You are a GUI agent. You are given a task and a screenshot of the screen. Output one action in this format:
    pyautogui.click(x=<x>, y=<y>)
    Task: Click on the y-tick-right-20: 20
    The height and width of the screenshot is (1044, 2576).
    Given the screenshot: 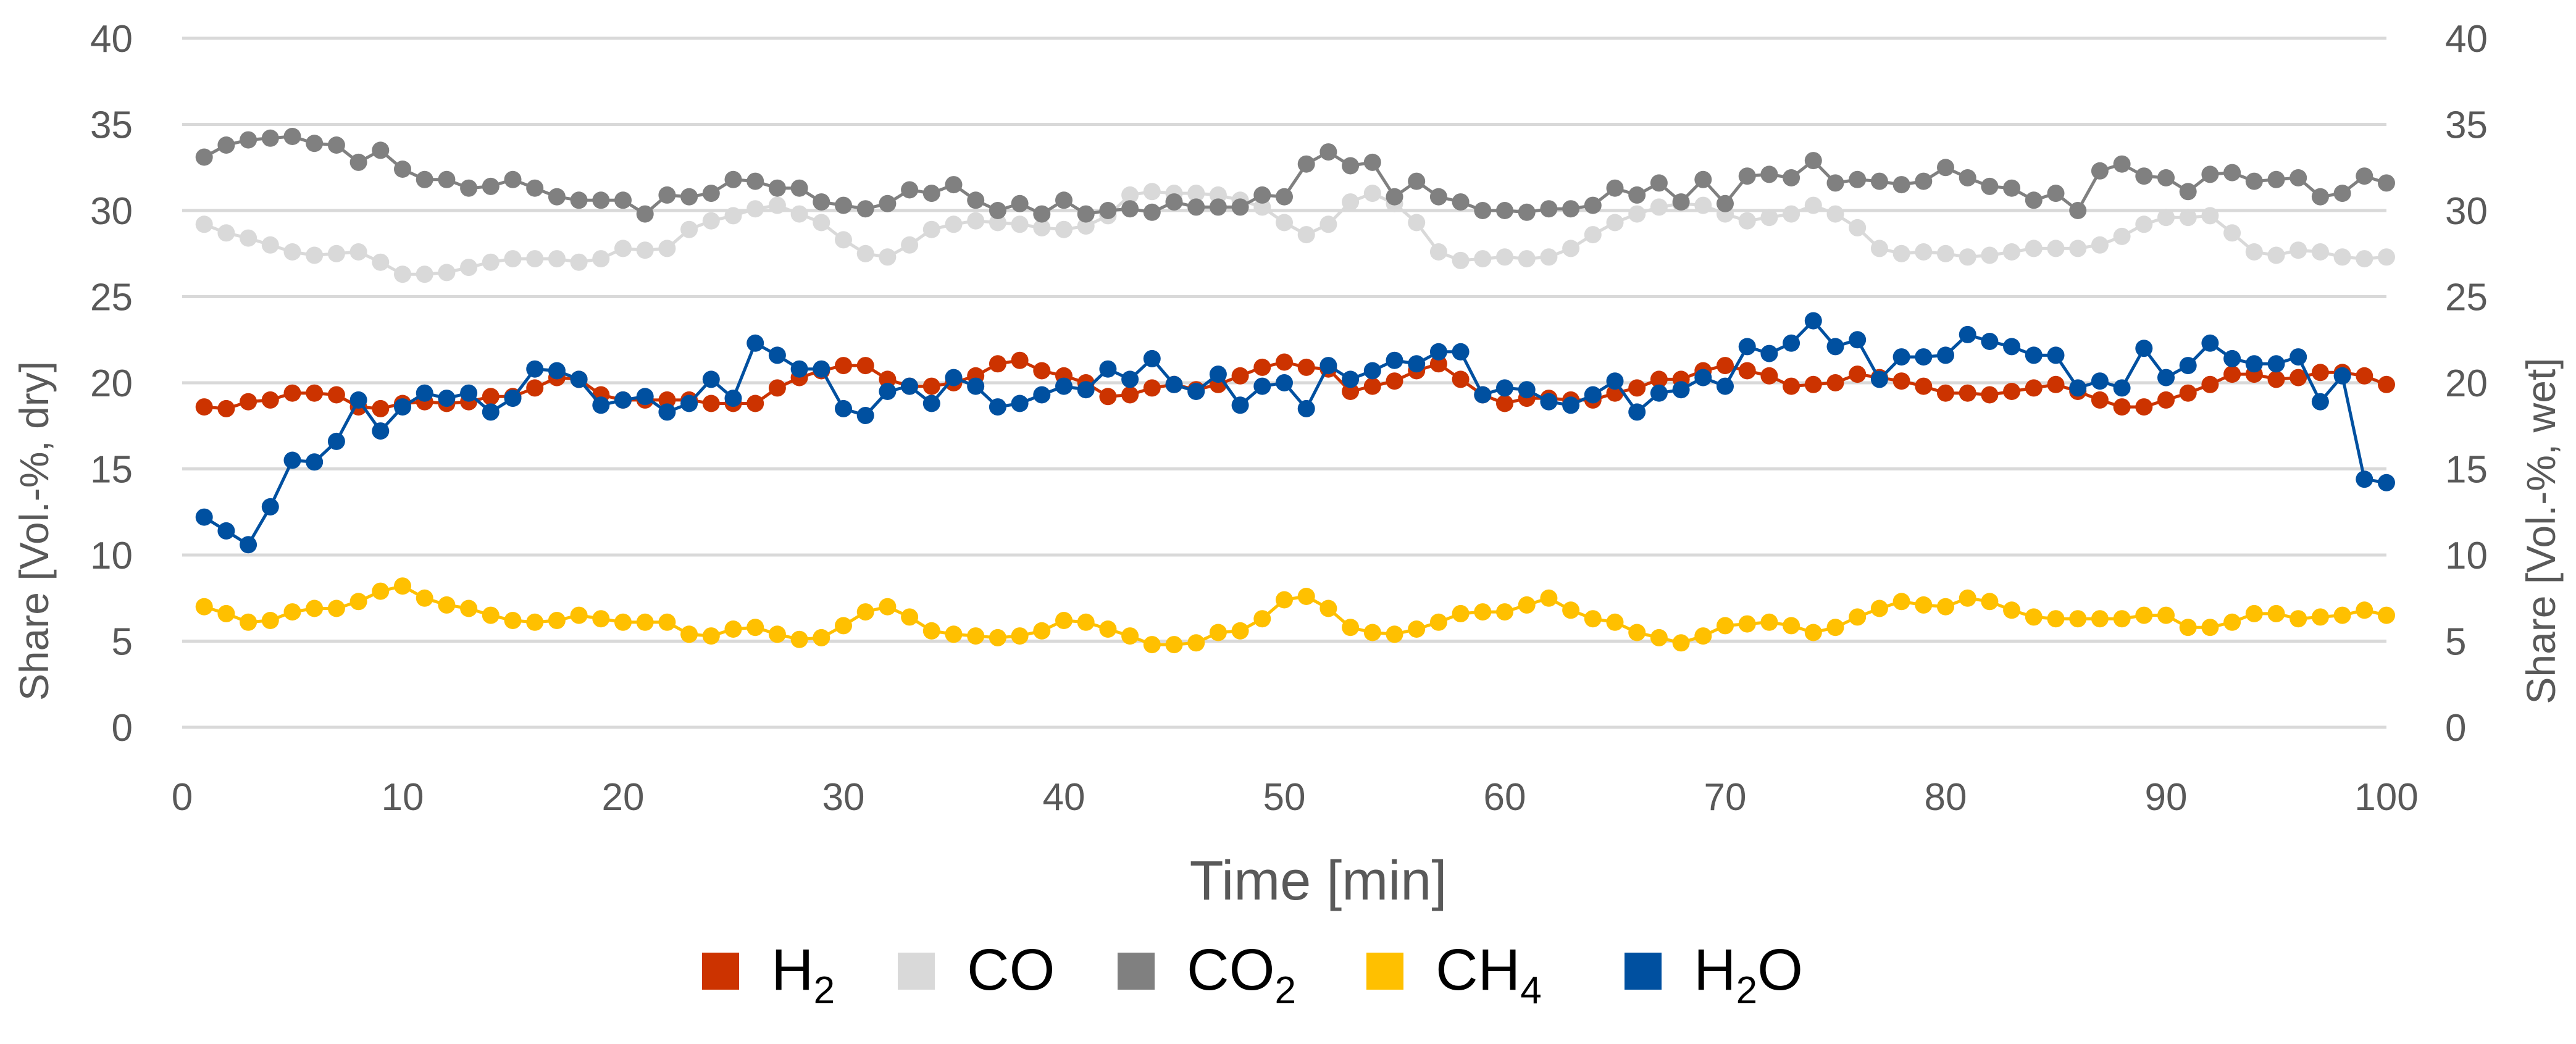 What is the action you would take?
    pyautogui.click(x=2466, y=383)
    